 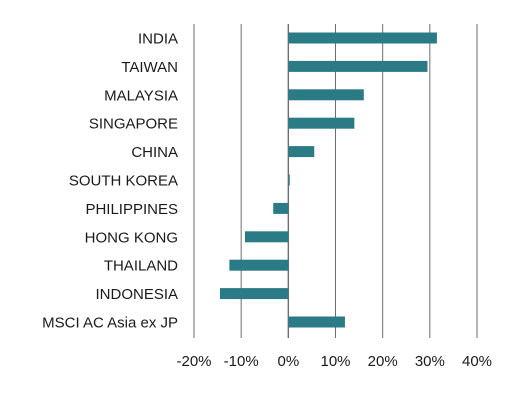 I want to click on x-tick-label: -20%, so click(x=193, y=361).